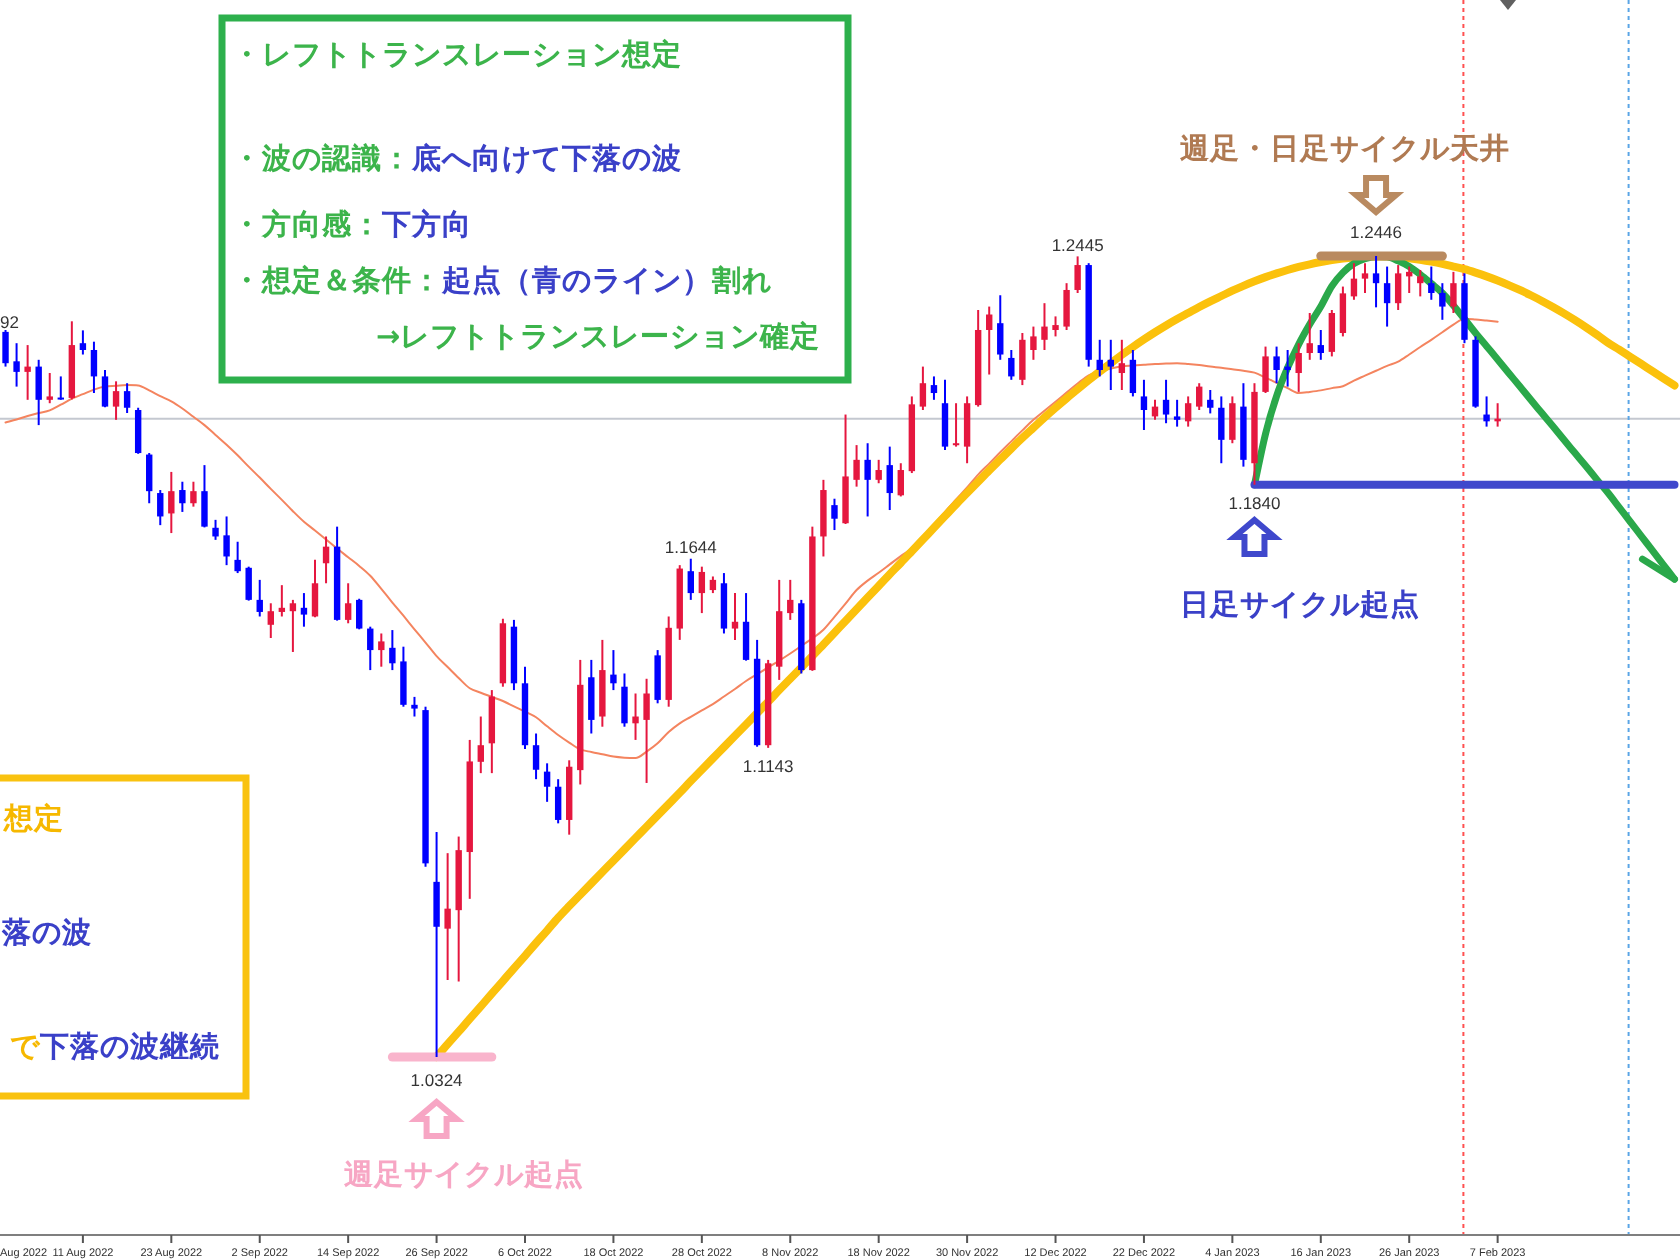 Image resolution: width=1680 pixels, height=1260 pixels. Describe the element at coordinates (10, 322) in the screenshot. I see `annotation: 92` at that location.